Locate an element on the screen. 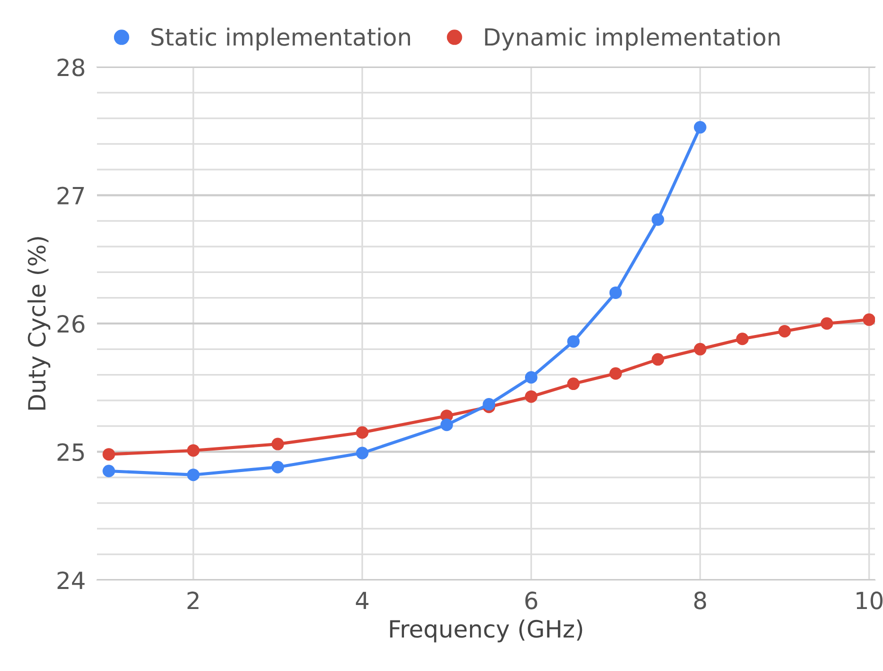 This screenshot has width=883, height=671. x-tick-label: 8 is located at coordinates (700, 601).